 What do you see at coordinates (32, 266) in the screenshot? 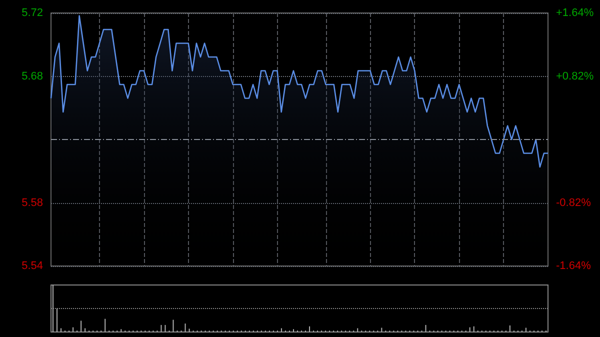
I see `y-tick-label: 5.54` at bounding box center [32, 266].